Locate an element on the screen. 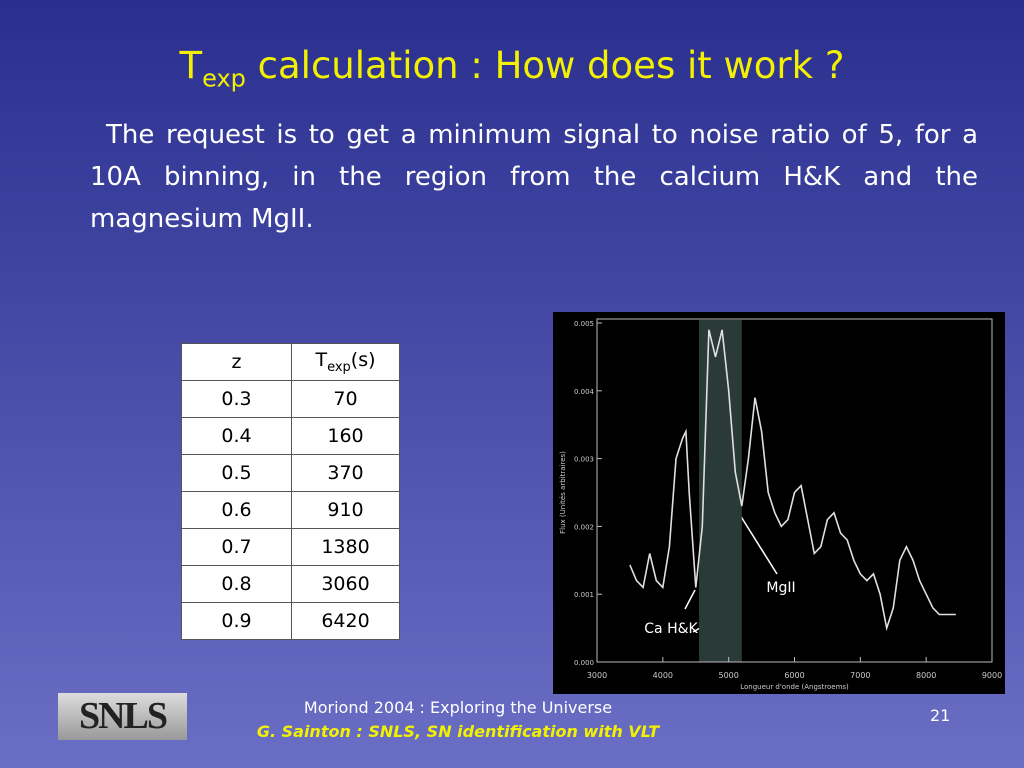 This screenshot has height=768, width=1024. table-cell: 0.8 is located at coordinates (236, 584).